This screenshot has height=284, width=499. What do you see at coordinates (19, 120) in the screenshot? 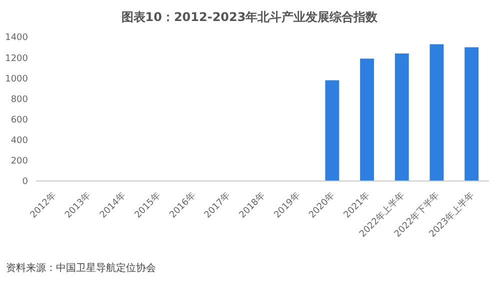
I see `y-tick-label: 600` at bounding box center [19, 120].